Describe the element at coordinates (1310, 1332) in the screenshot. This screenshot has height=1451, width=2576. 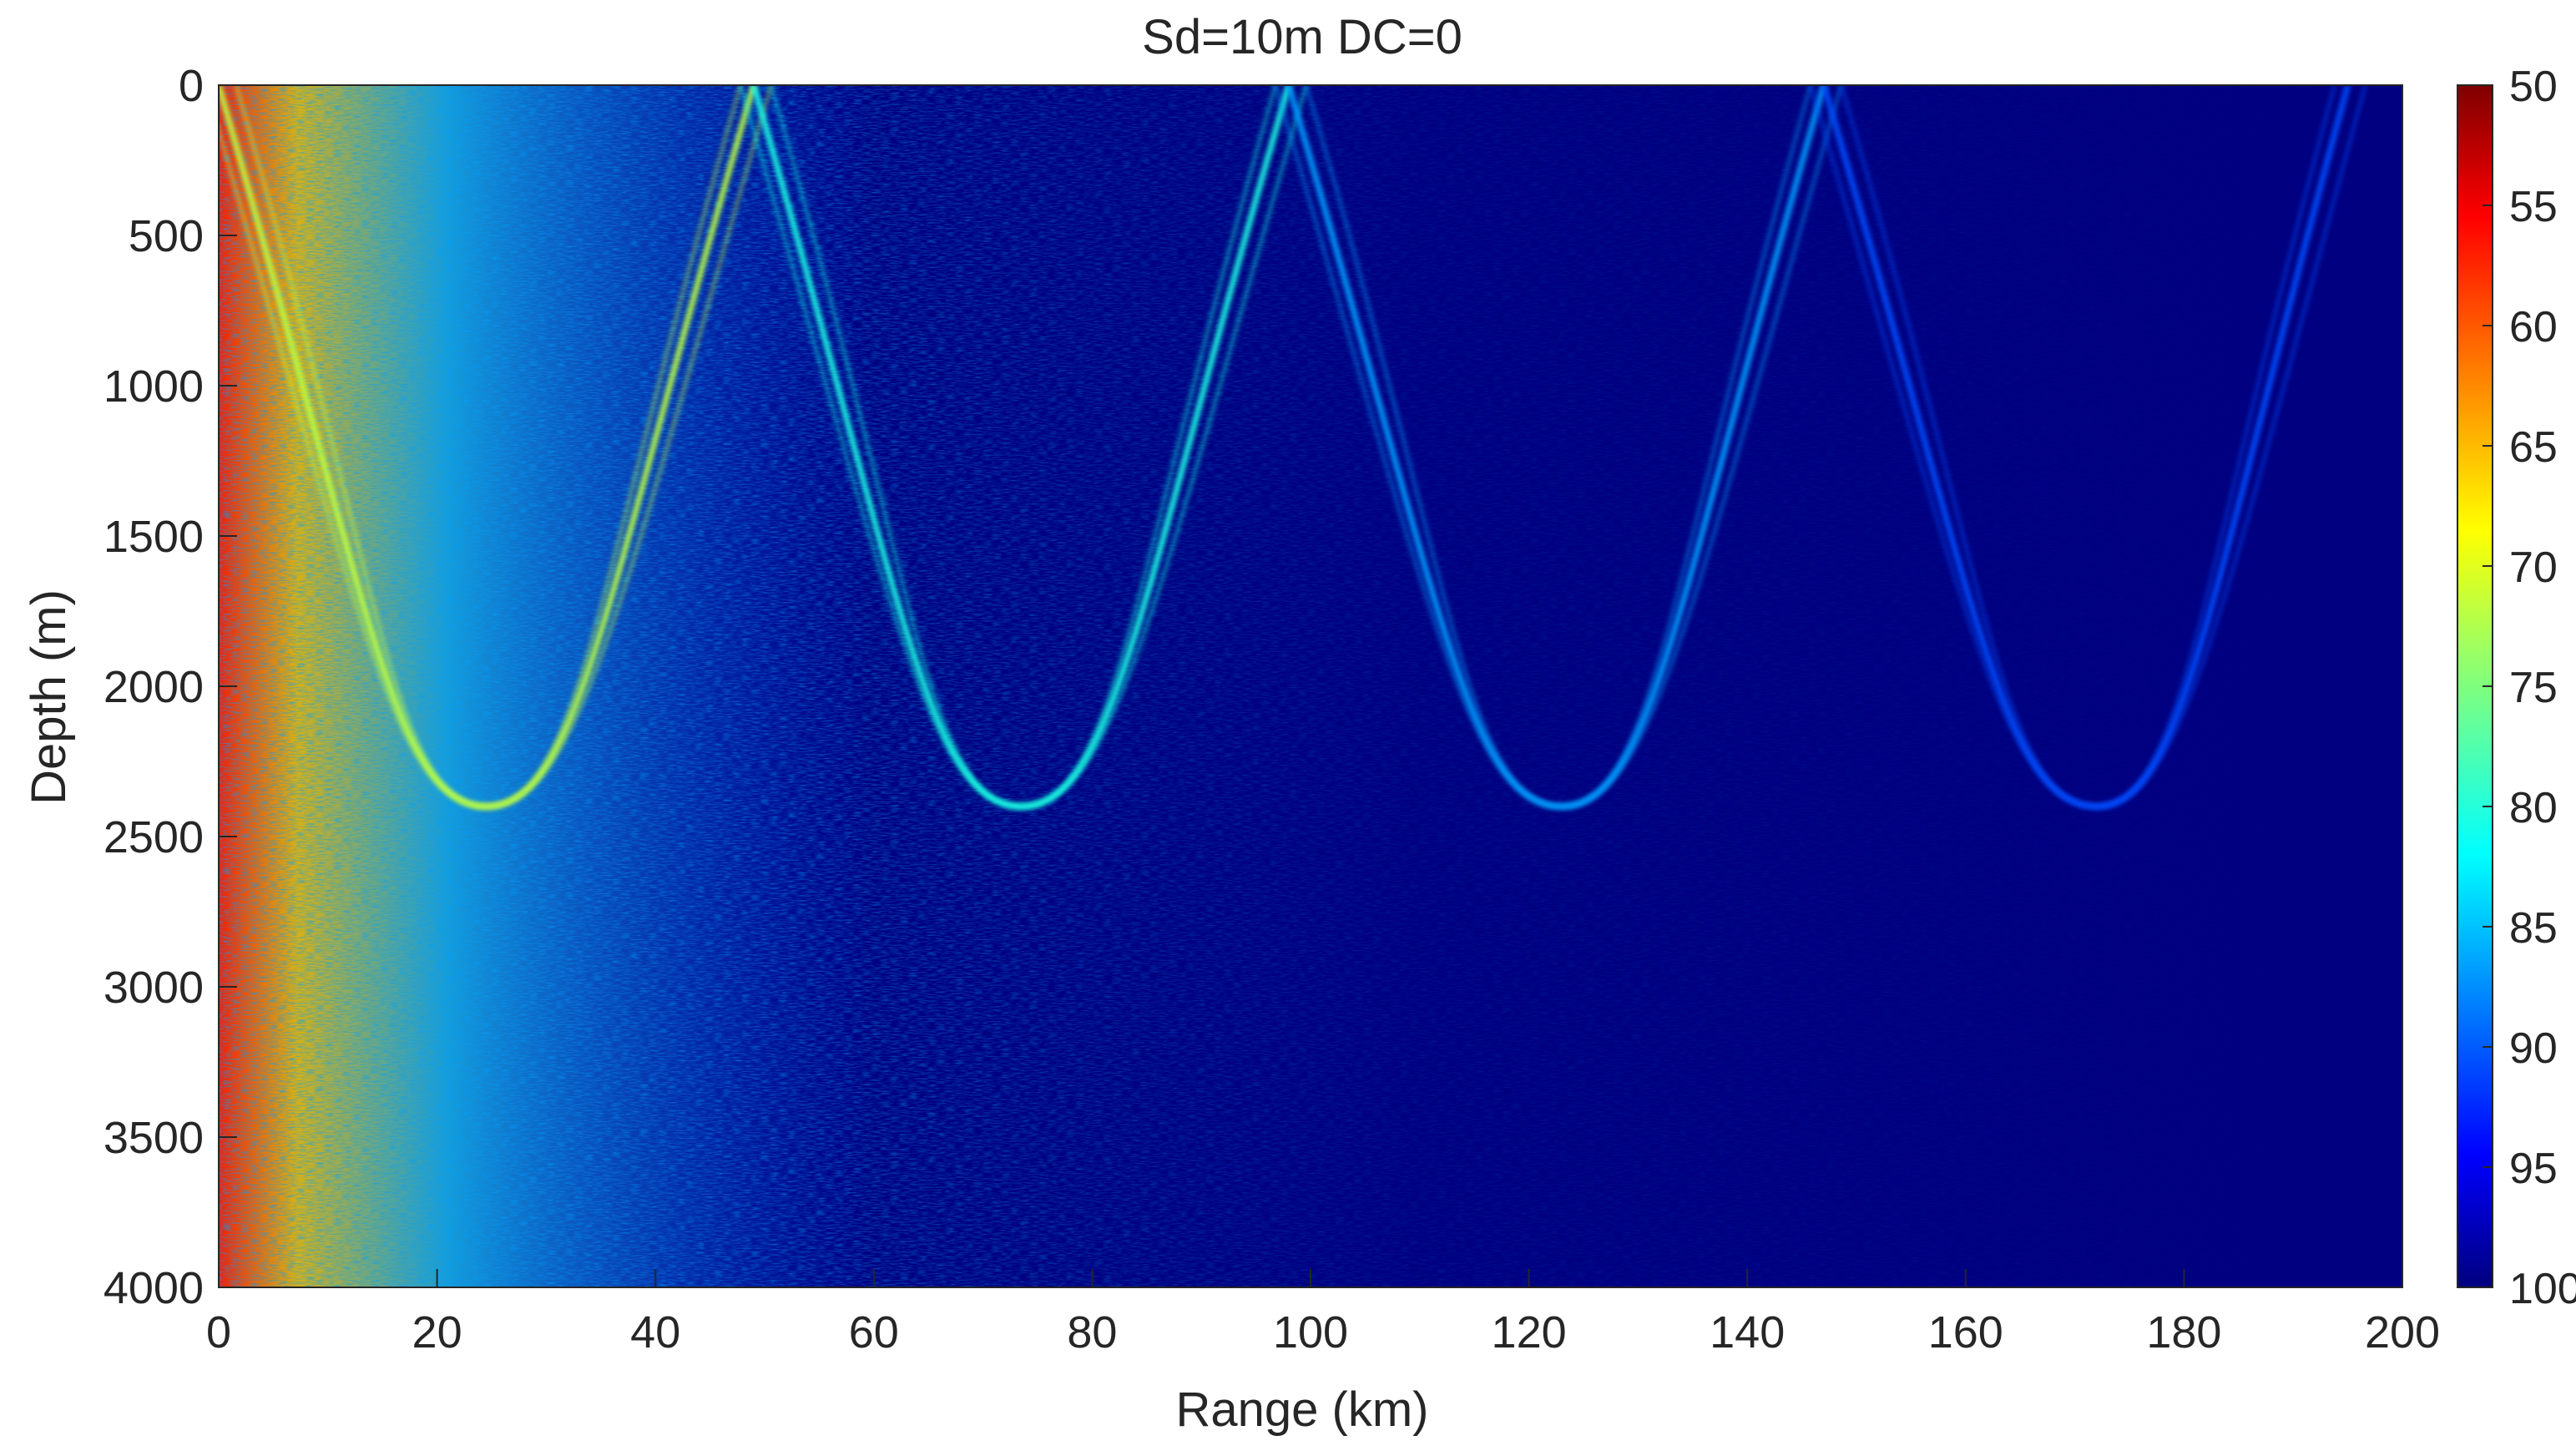
I see `x-tick-label: 100` at that location.